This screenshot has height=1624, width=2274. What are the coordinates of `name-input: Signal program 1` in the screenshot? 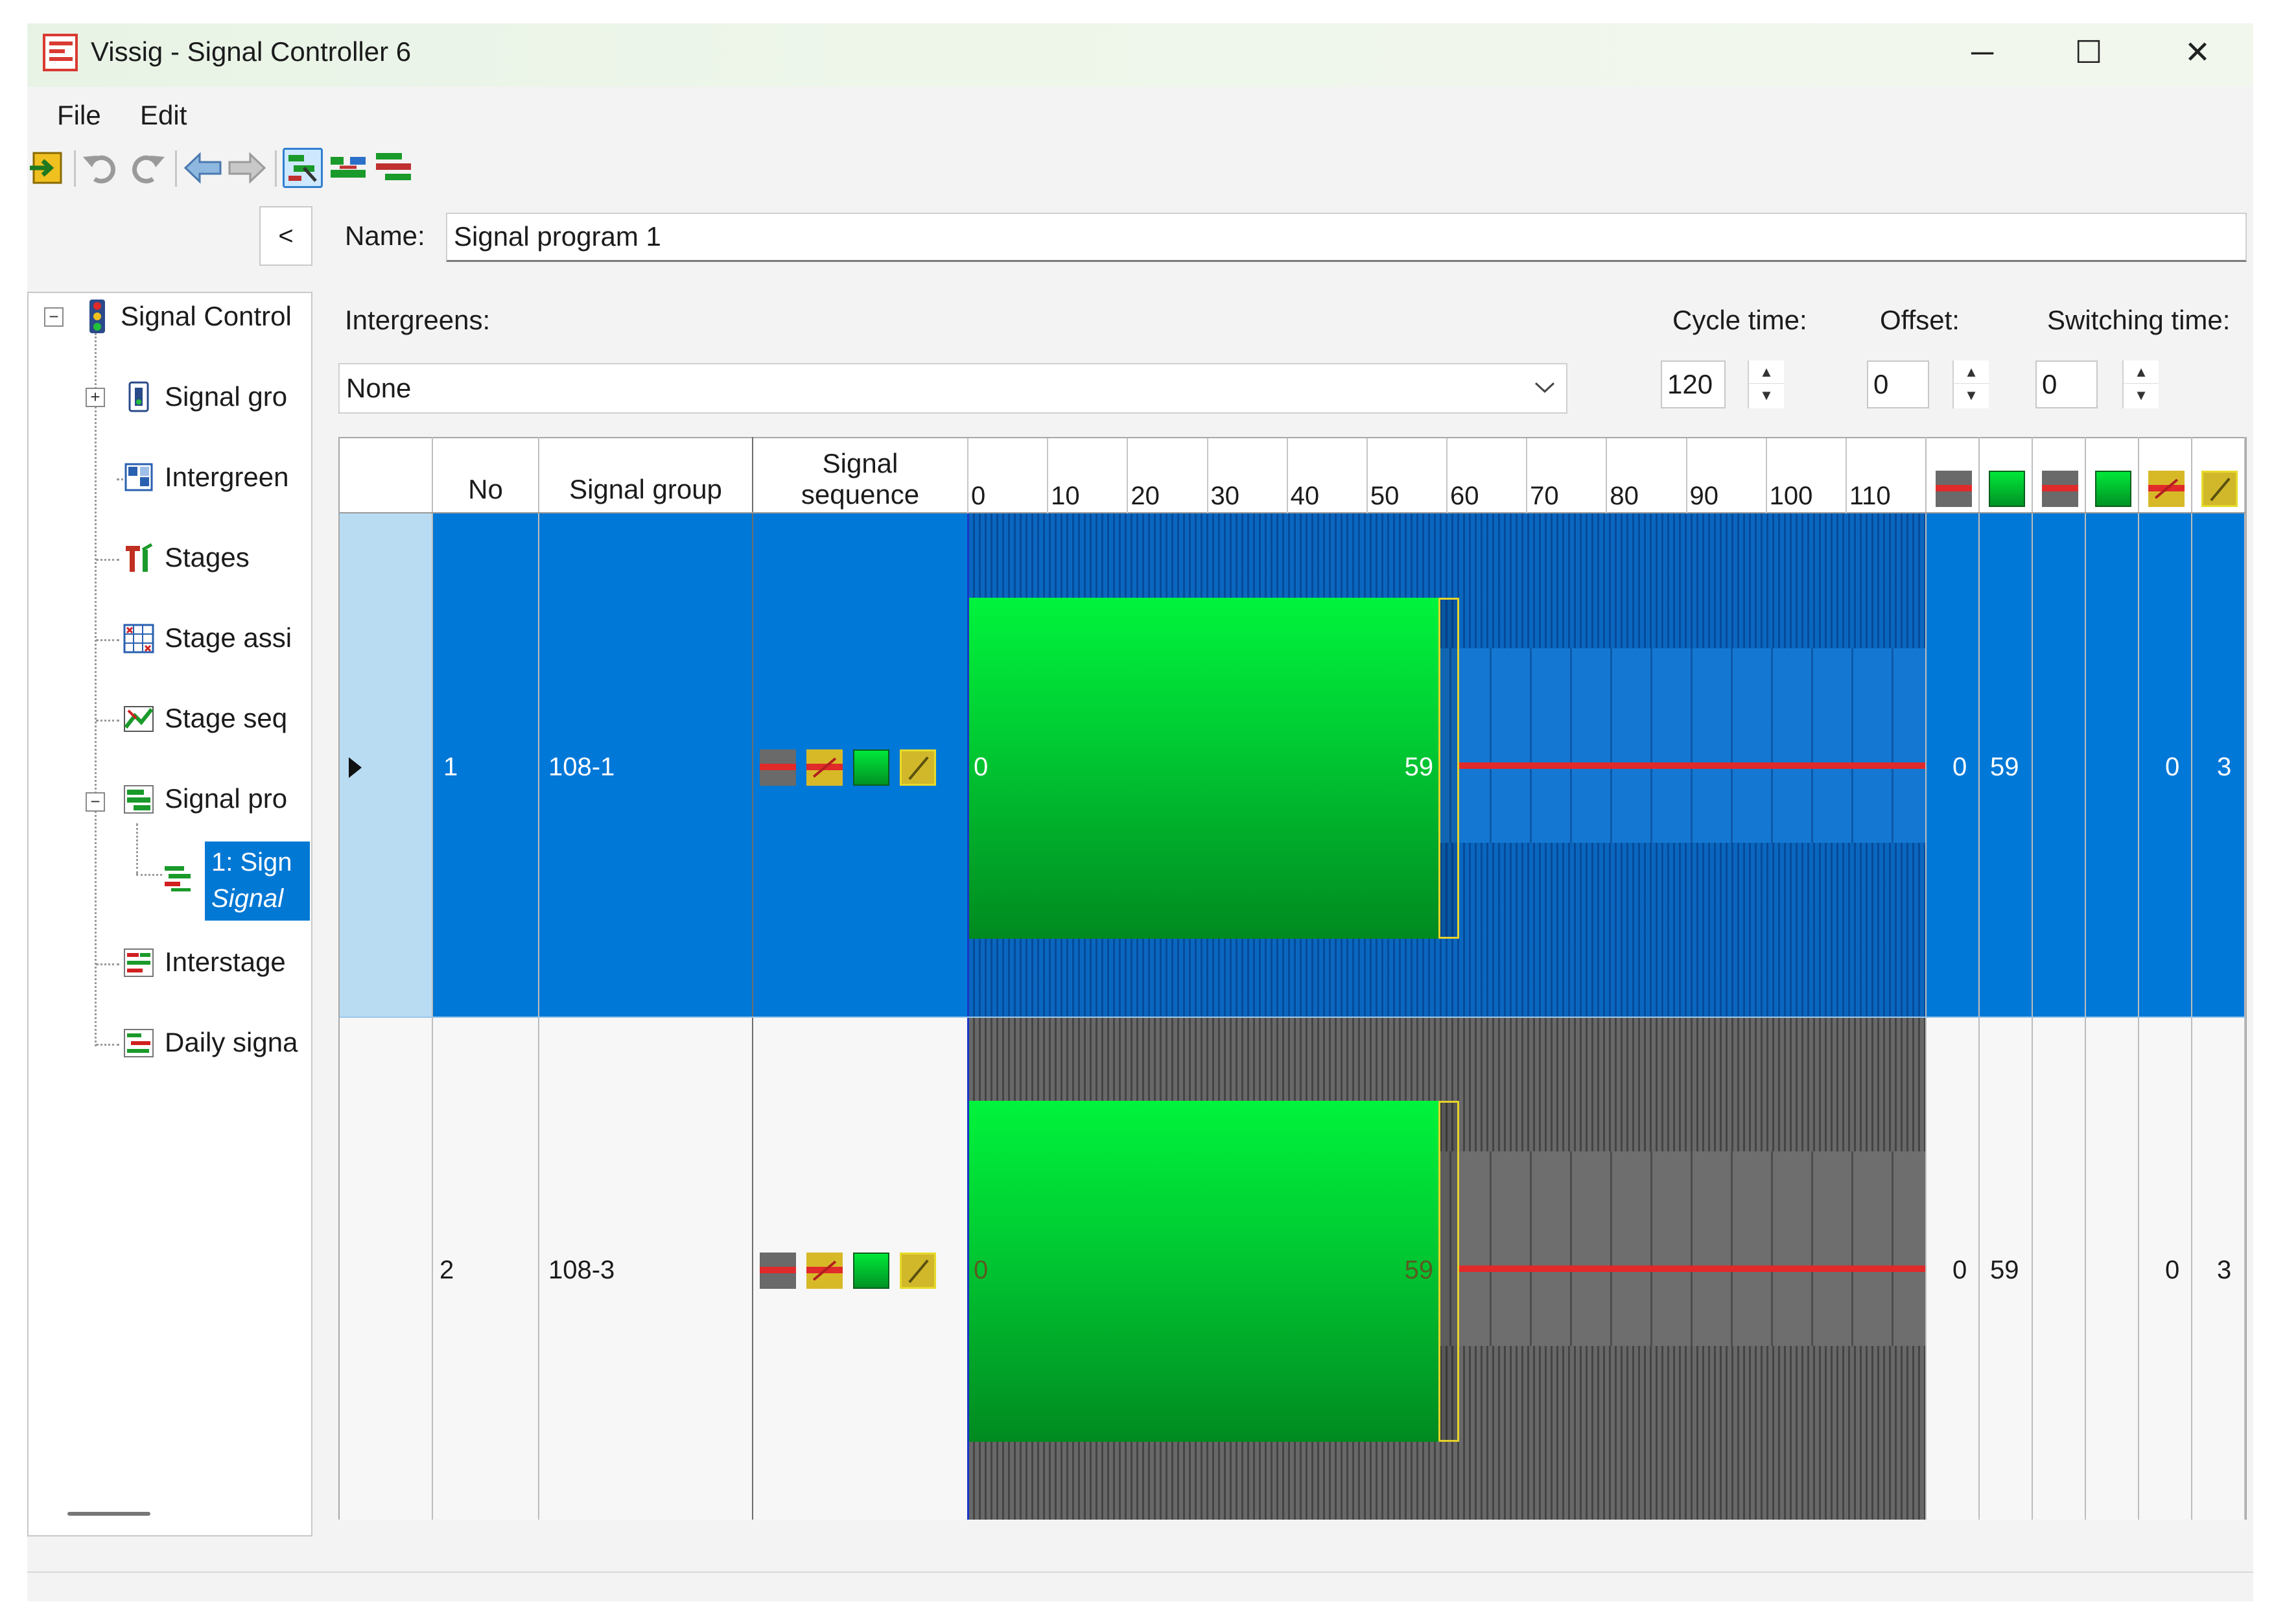 It's located at (1346, 238).